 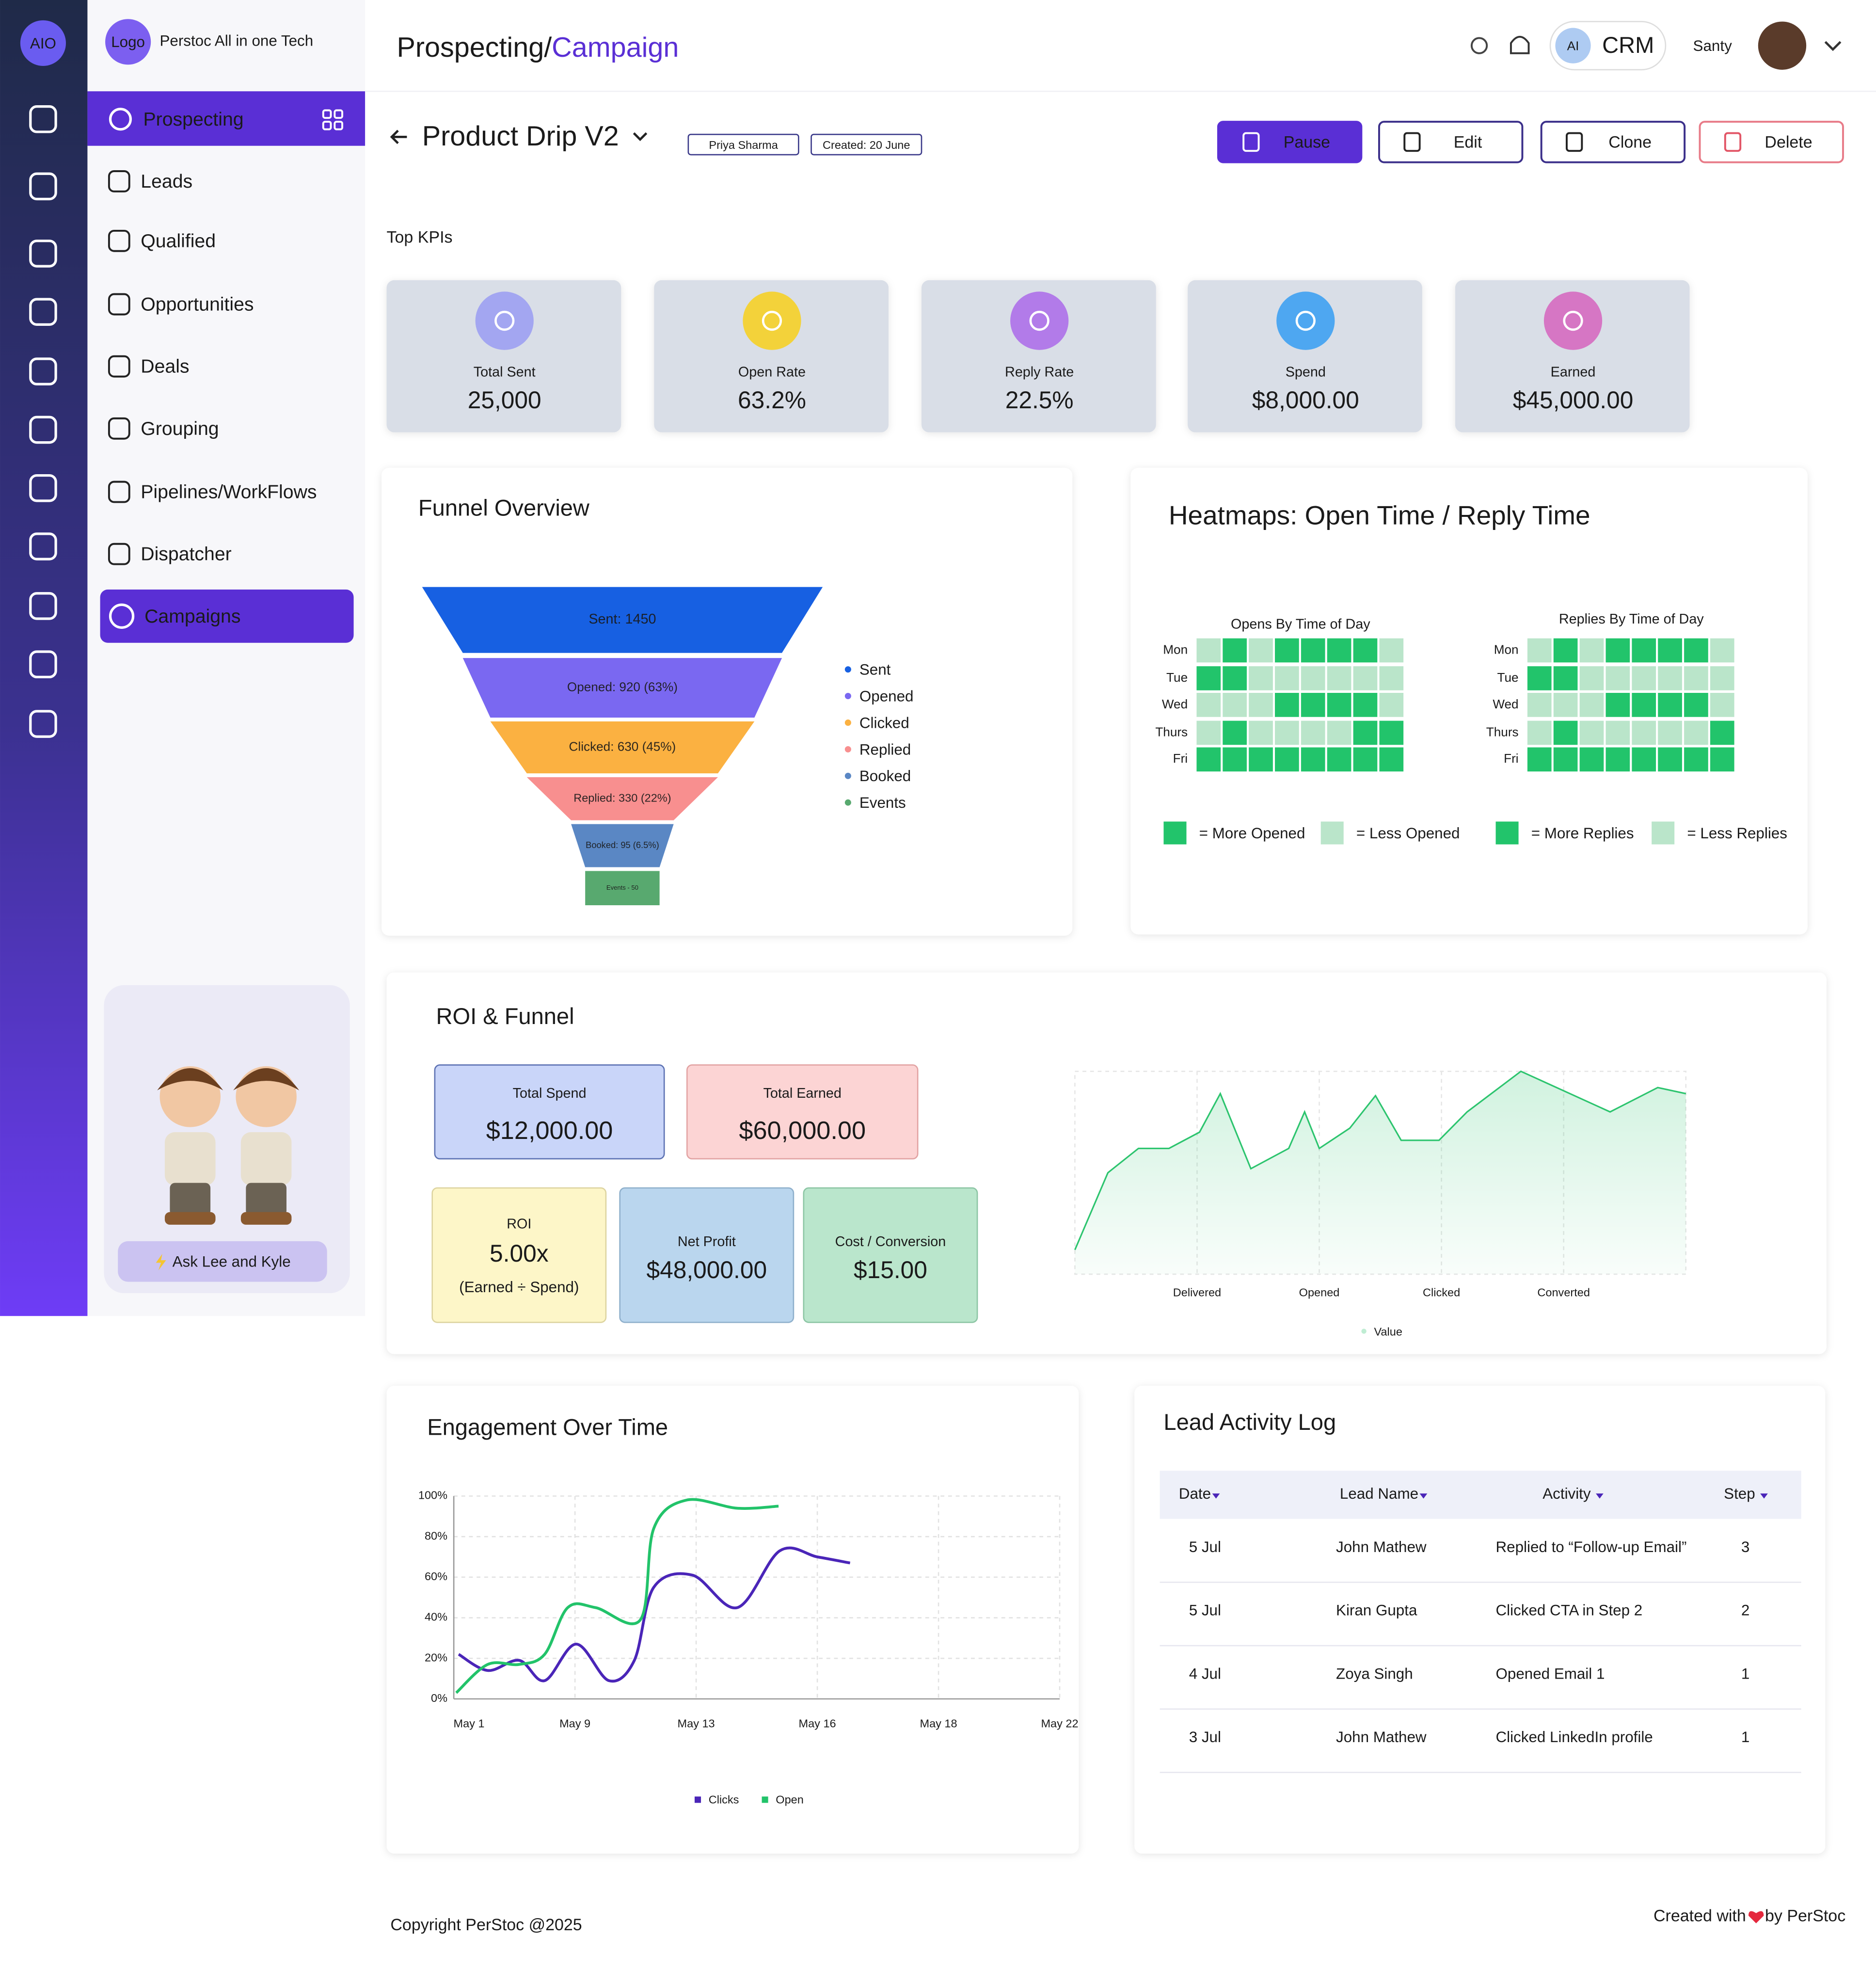 What do you see at coordinates (520, 136) in the screenshot?
I see `campaign-title: Product Drip V2` at bounding box center [520, 136].